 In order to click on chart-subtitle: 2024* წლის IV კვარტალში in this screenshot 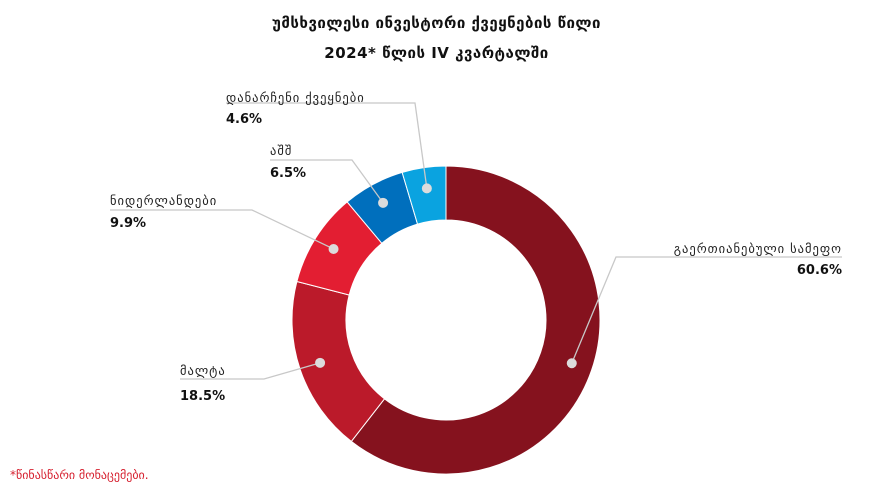, I will do `click(436, 53)`.